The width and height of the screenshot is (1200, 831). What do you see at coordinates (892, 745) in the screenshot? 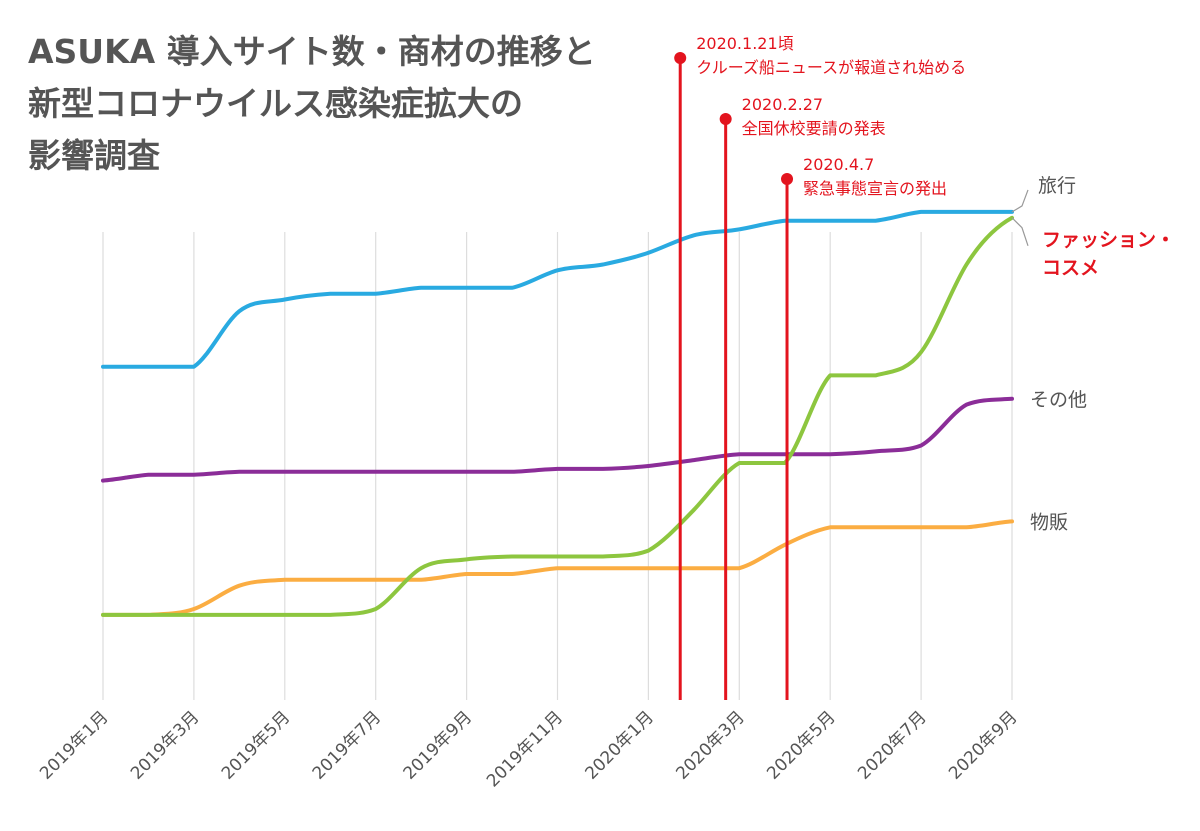
I see `x-tick-label: 2020年7月` at bounding box center [892, 745].